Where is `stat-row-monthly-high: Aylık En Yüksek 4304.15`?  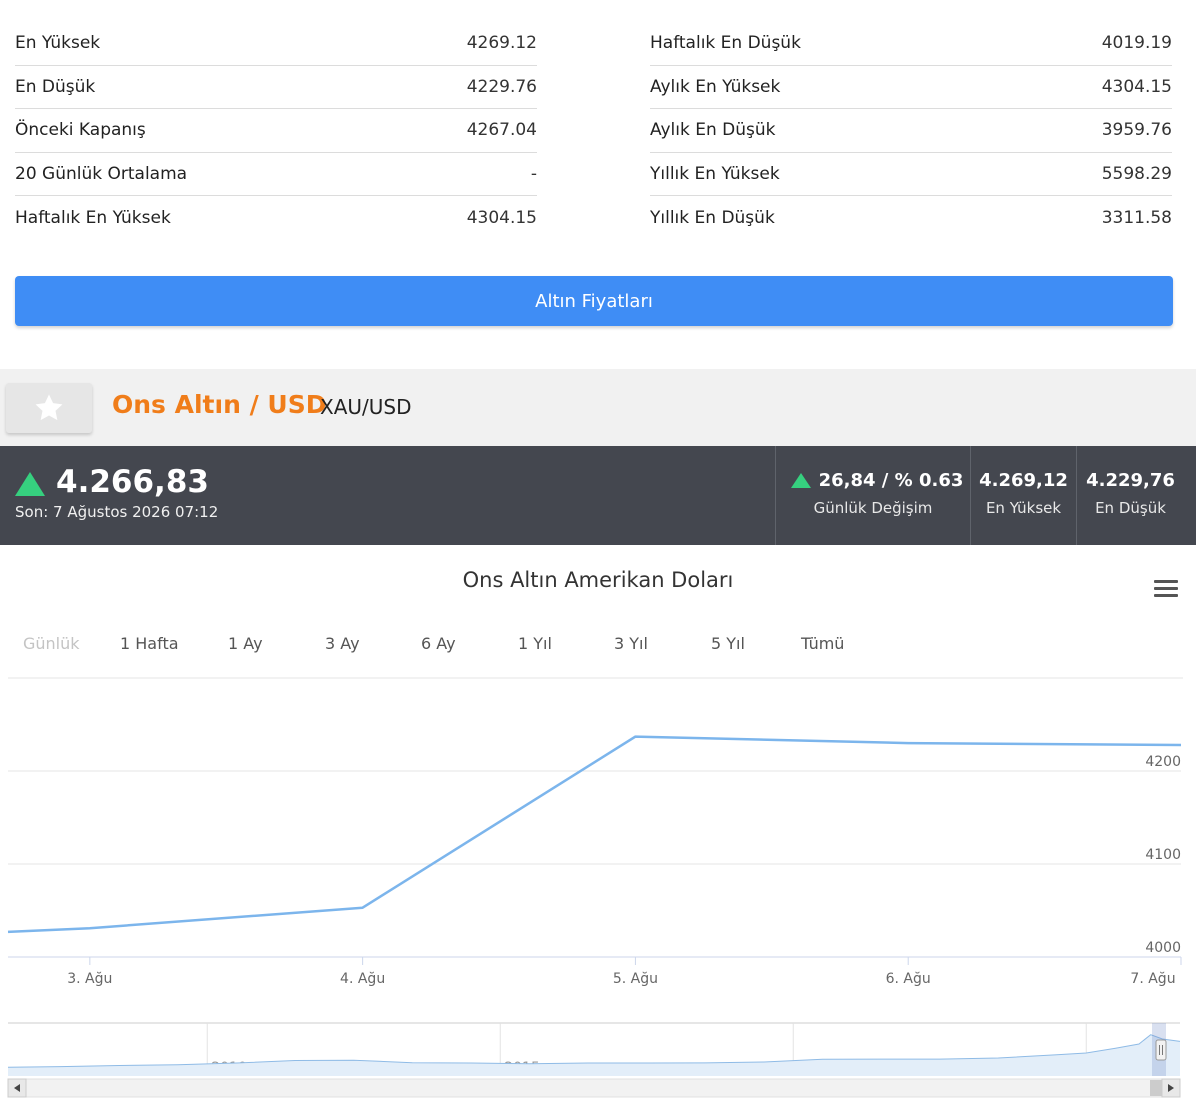
stat-row-monthly-high: Aylık En Yüksek 4304.15 is located at coordinates (911, 87).